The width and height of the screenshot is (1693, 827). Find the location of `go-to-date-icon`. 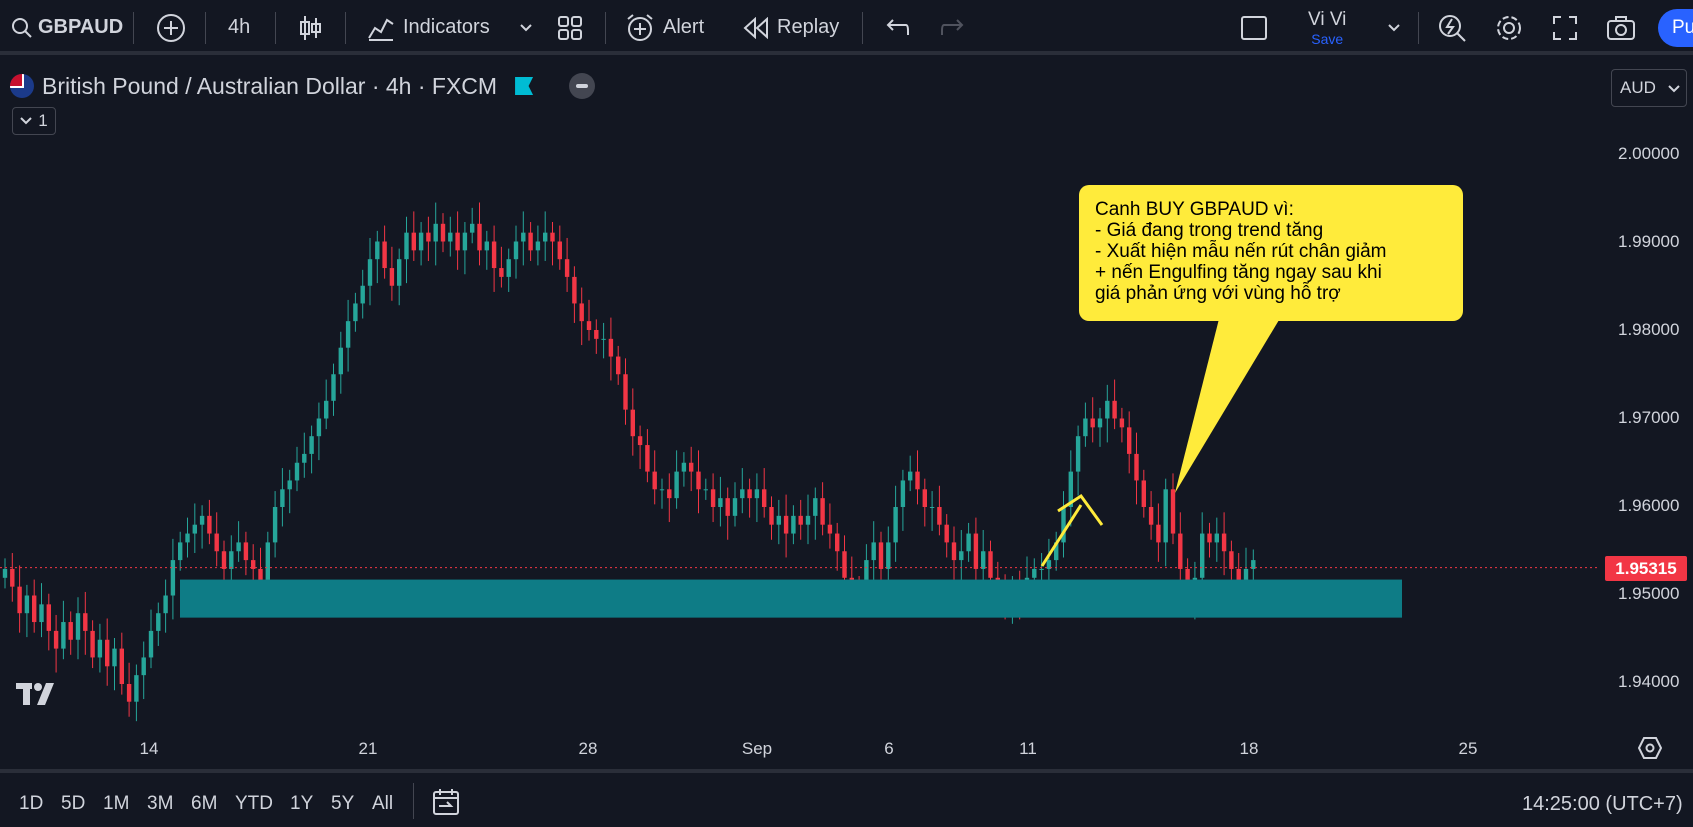

go-to-date-icon is located at coordinates (446, 802).